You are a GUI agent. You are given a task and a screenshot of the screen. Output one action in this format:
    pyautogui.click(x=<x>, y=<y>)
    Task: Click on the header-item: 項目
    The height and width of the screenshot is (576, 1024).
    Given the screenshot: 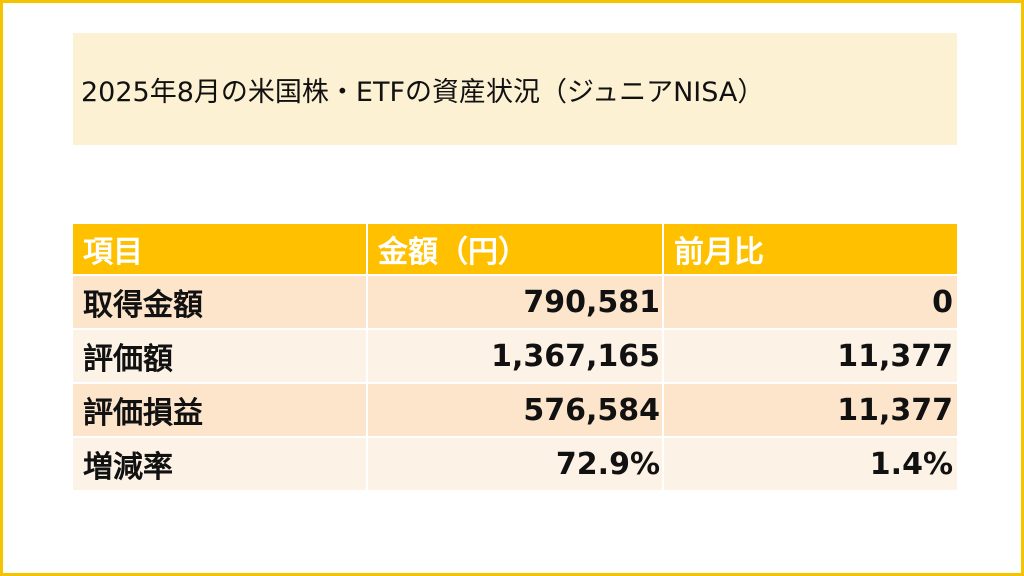 What is the action you would take?
    pyautogui.click(x=219, y=249)
    